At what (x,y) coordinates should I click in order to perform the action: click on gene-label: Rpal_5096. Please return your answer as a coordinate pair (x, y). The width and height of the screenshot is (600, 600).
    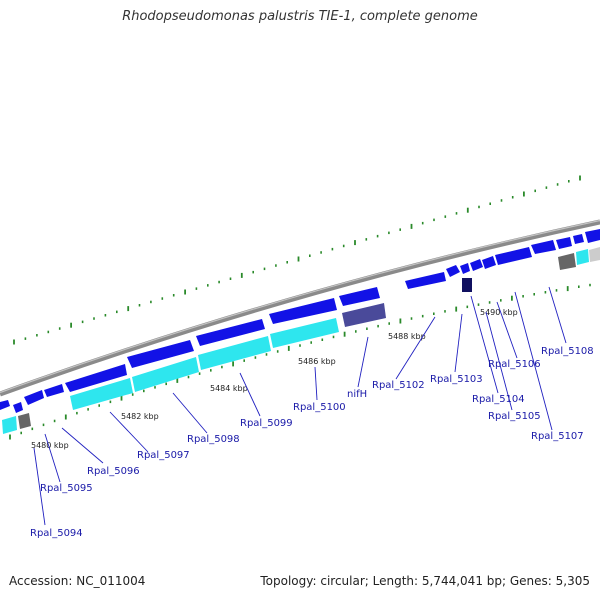
    Looking at the image, I should click on (113, 471).